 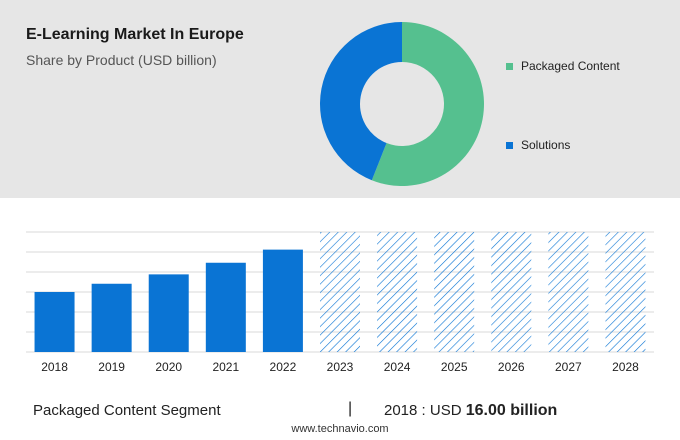 What do you see at coordinates (570, 66) in the screenshot?
I see `legend-label-packaged: Packaged Content` at bounding box center [570, 66].